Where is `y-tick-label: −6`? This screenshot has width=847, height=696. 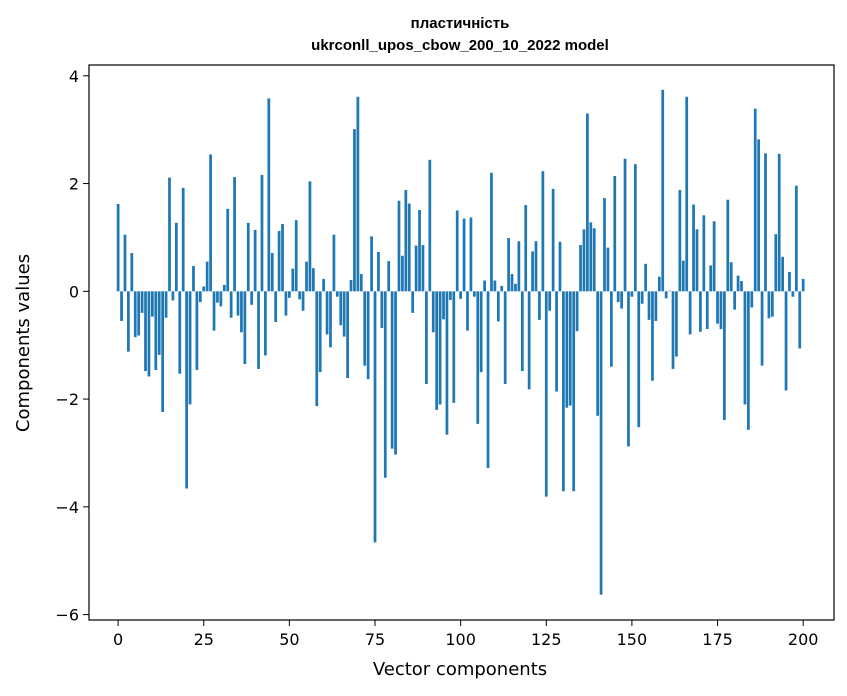 y-tick-label: −6 is located at coordinates (67, 615).